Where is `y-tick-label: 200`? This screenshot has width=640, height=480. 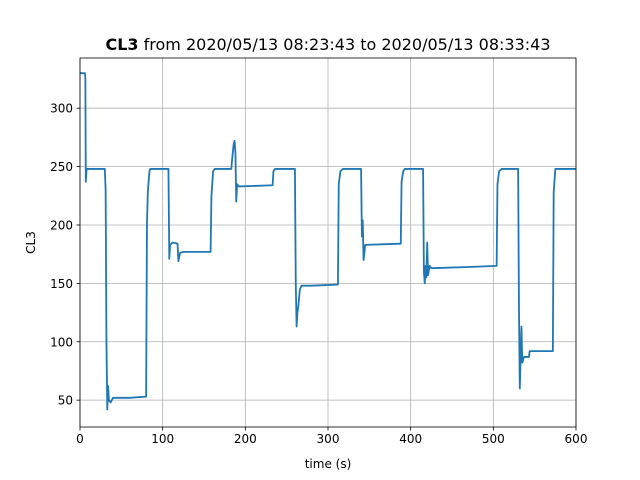
y-tick-label: 200 is located at coordinates (61, 225).